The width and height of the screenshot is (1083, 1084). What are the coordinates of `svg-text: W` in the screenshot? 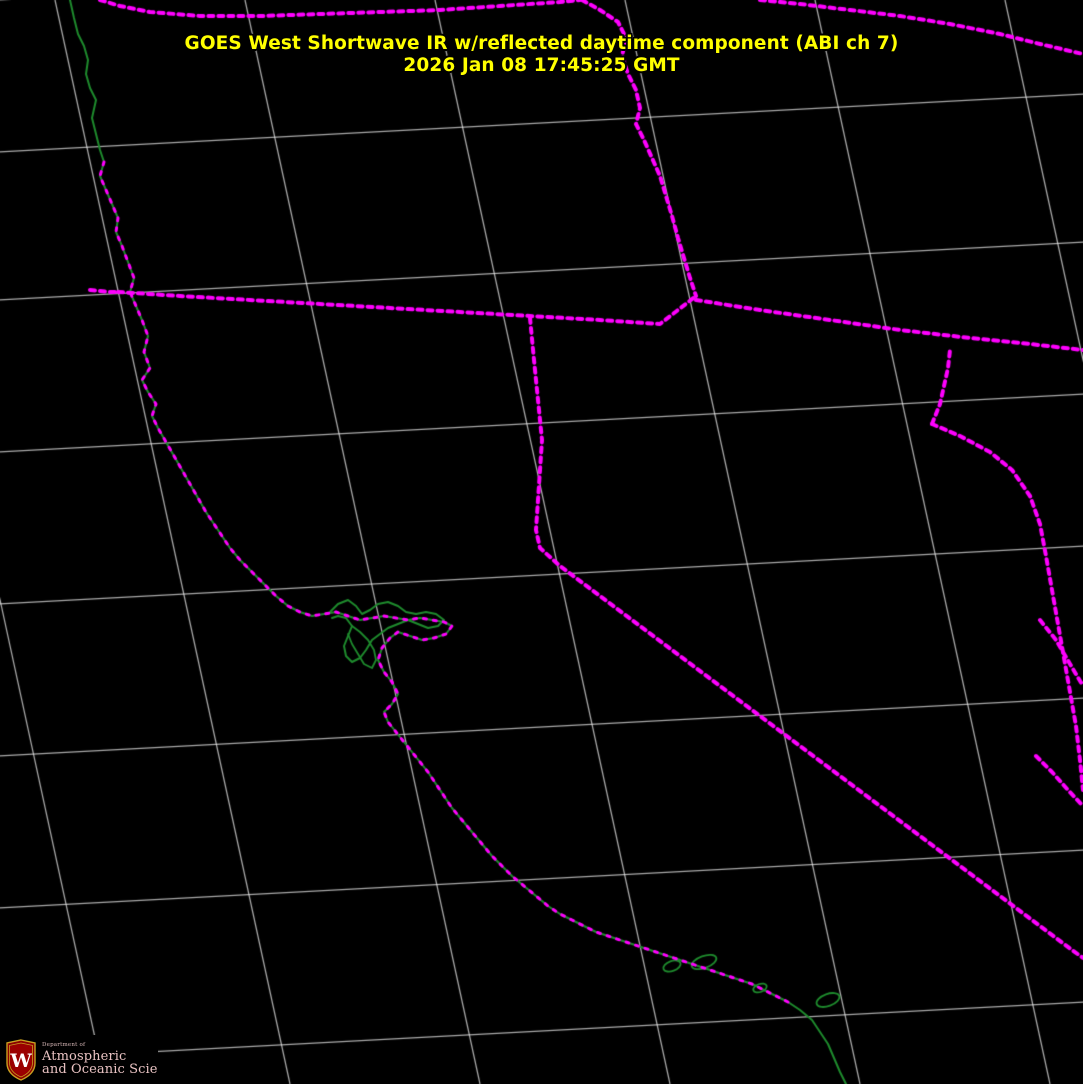 It's located at (20, 1061).